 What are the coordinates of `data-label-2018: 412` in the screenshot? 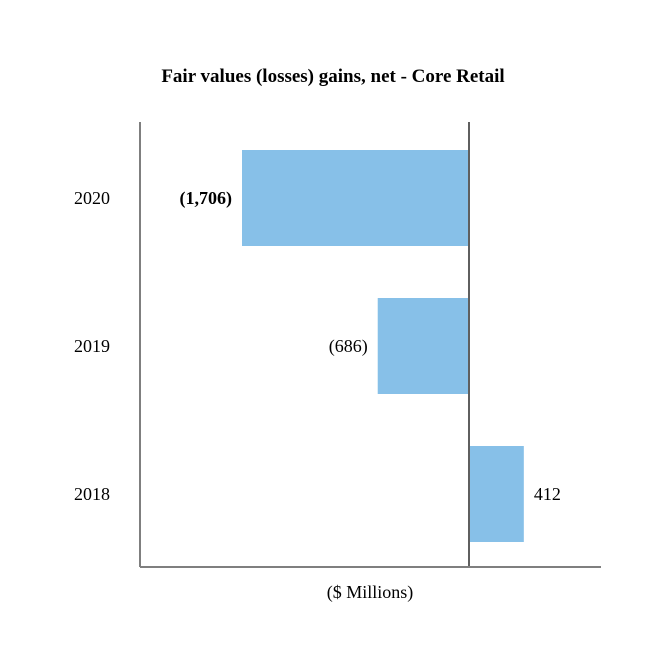 It's located at (547, 494).